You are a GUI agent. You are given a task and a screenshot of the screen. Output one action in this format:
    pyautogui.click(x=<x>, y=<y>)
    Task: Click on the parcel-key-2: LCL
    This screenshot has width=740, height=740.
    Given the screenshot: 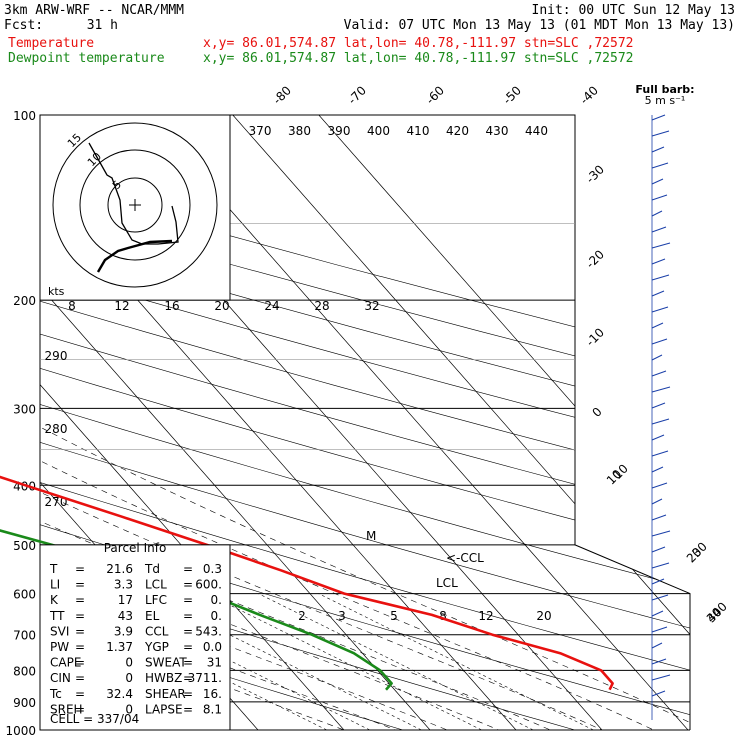 What is the action you would take?
    pyautogui.click(x=156, y=585)
    